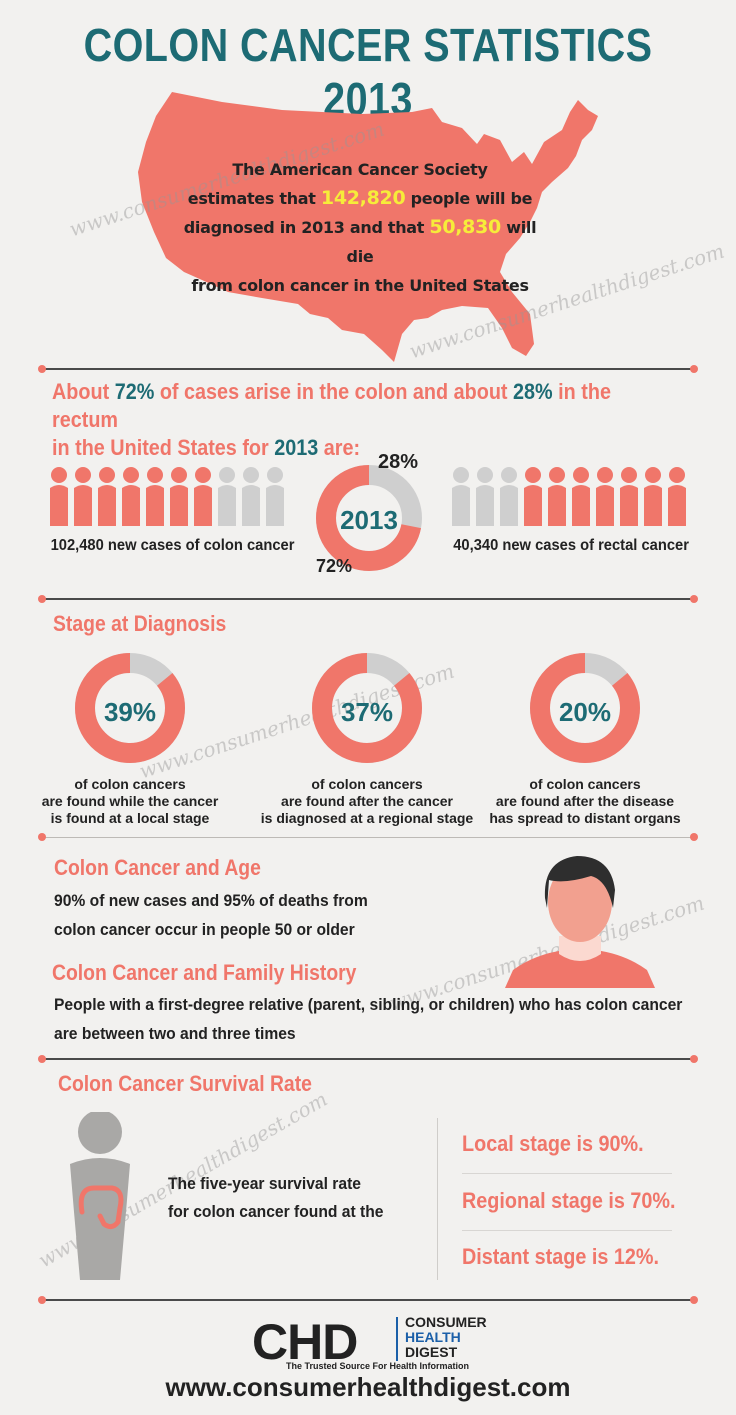 This screenshot has width=736, height=1415. What do you see at coordinates (130, 712) in the screenshot?
I see `stage-pct-label: 39%` at bounding box center [130, 712].